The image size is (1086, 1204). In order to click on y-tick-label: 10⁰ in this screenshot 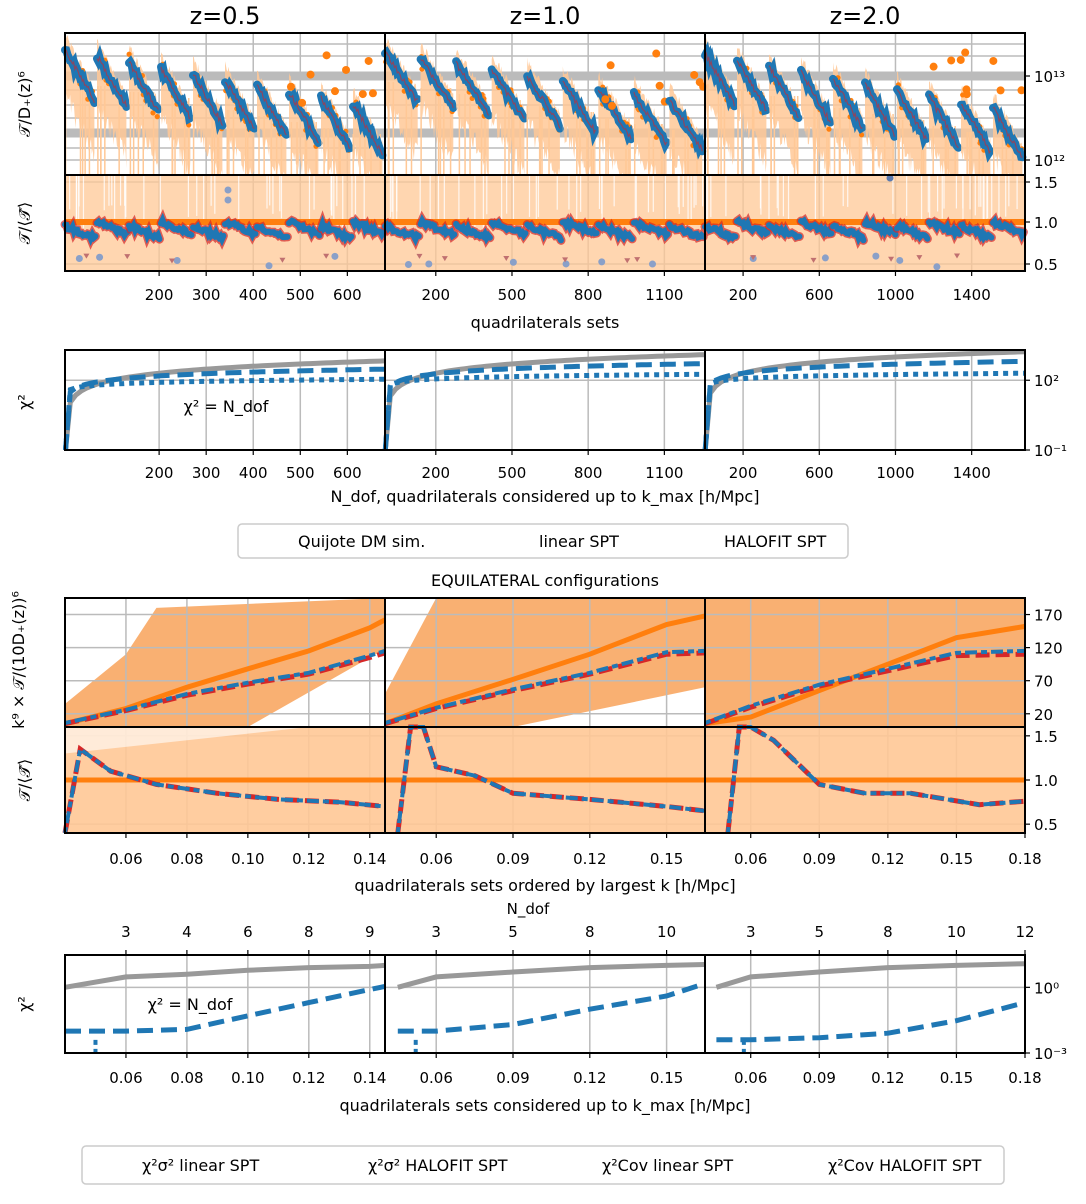, I will do `click(1046, 988)`.